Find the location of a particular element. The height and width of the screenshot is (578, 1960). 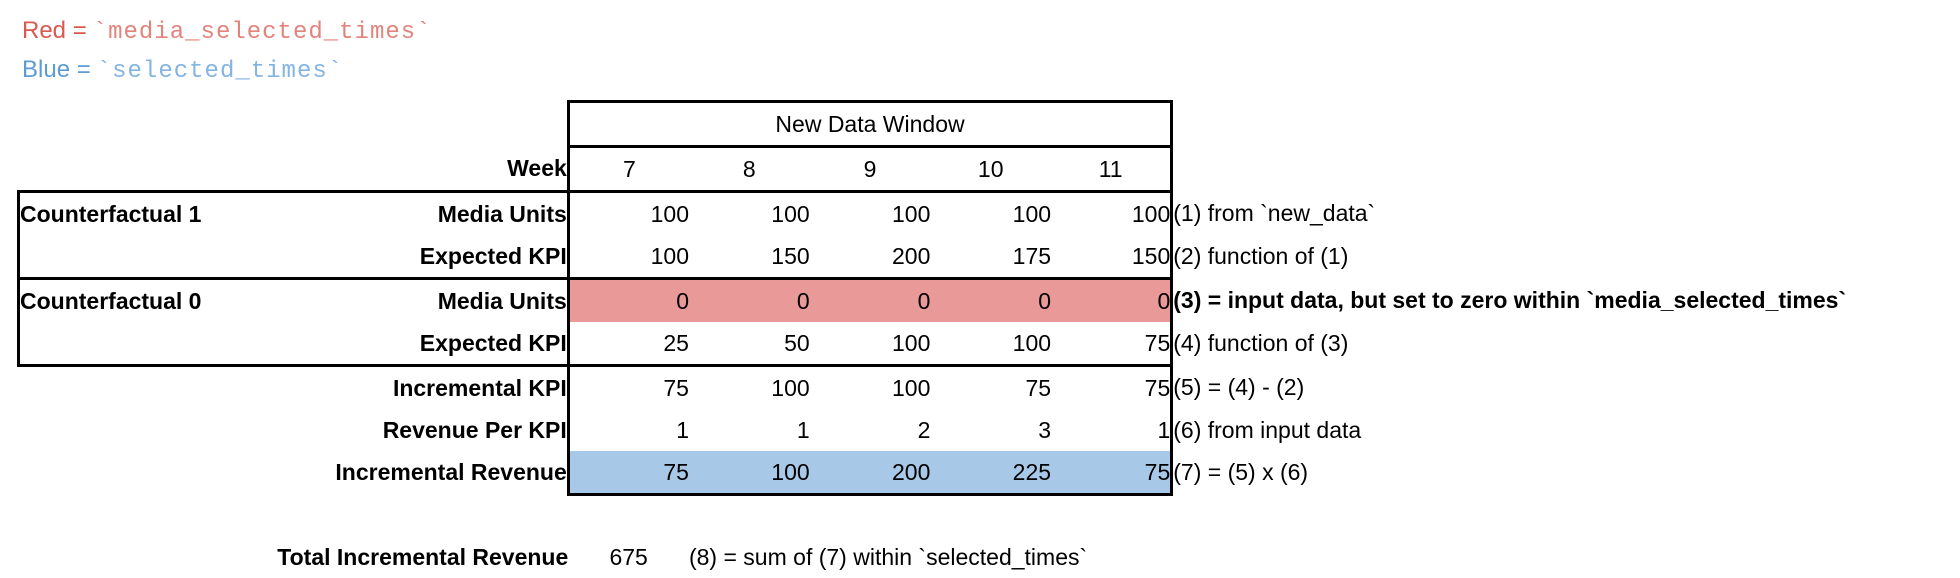

week-header: 7 is located at coordinates (628, 169).